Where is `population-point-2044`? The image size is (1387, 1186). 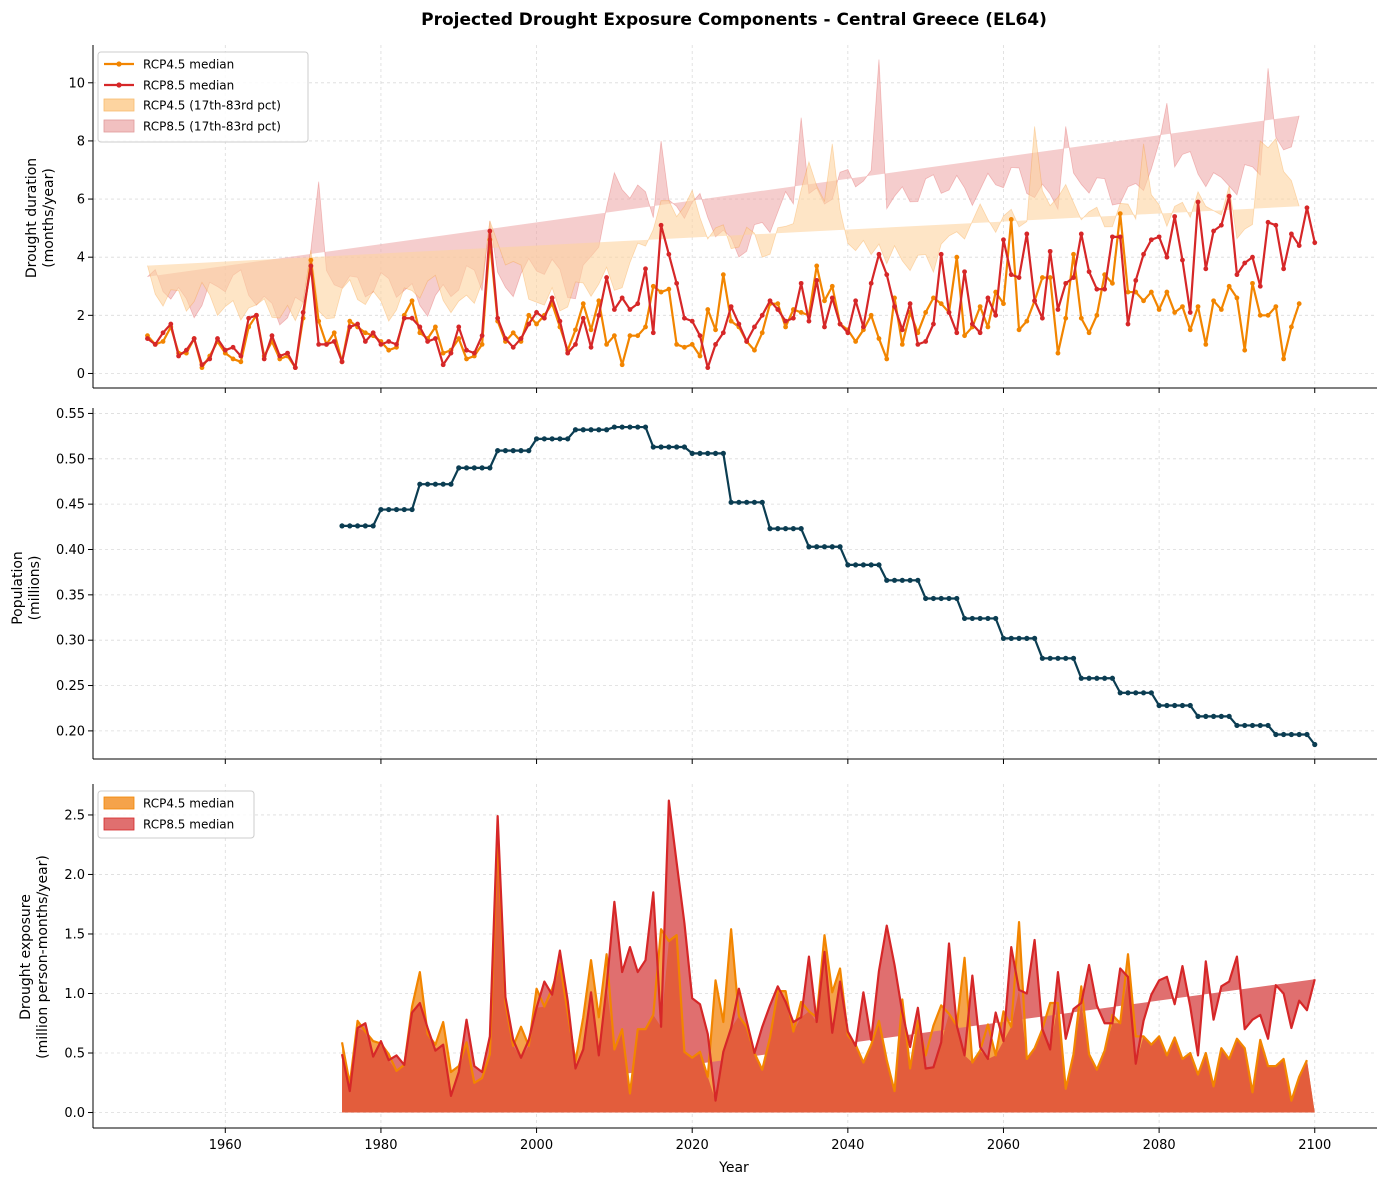 population-point-2044 is located at coordinates (879, 565).